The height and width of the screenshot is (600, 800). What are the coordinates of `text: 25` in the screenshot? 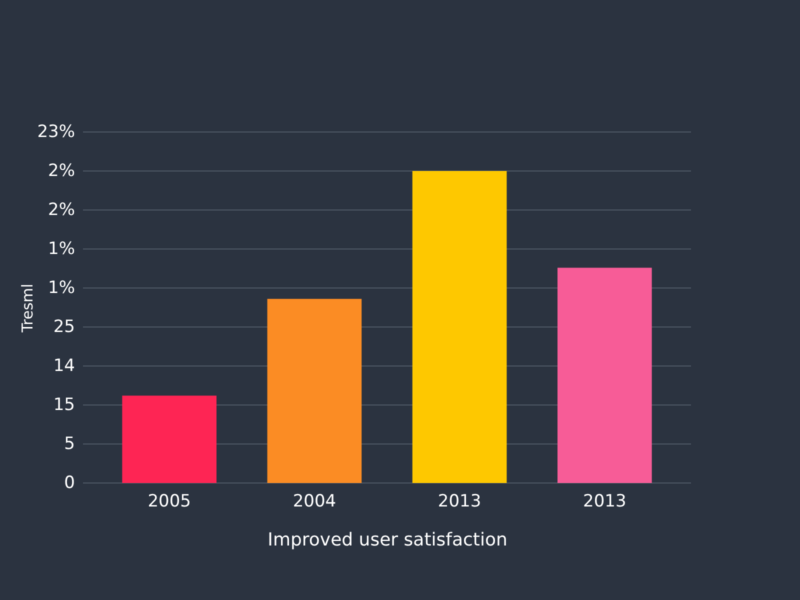 It's located at (64, 327).